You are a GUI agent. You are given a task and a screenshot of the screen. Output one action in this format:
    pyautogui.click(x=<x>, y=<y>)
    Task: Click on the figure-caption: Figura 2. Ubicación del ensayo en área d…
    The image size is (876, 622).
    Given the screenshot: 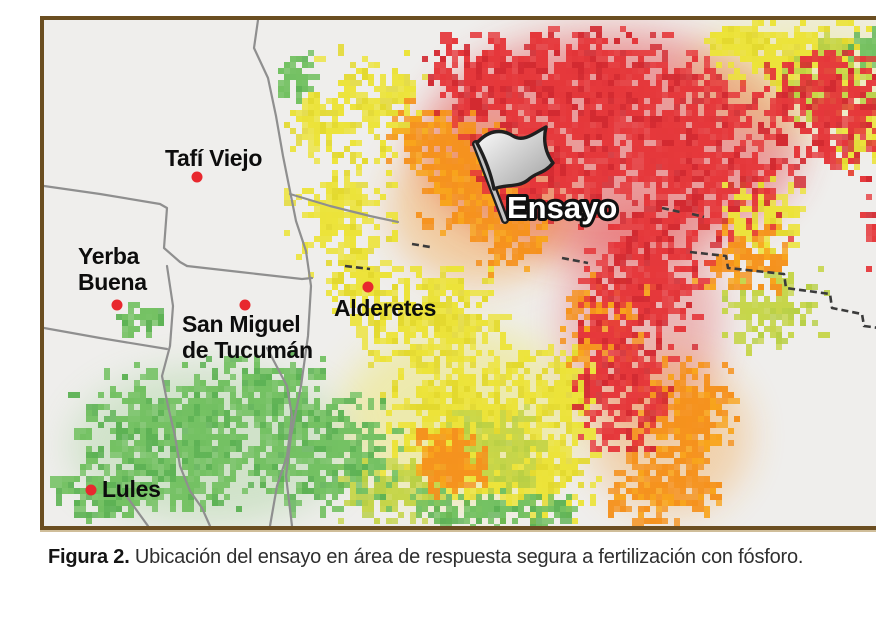 What is the action you would take?
    pyautogui.click(x=458, y=550)
    